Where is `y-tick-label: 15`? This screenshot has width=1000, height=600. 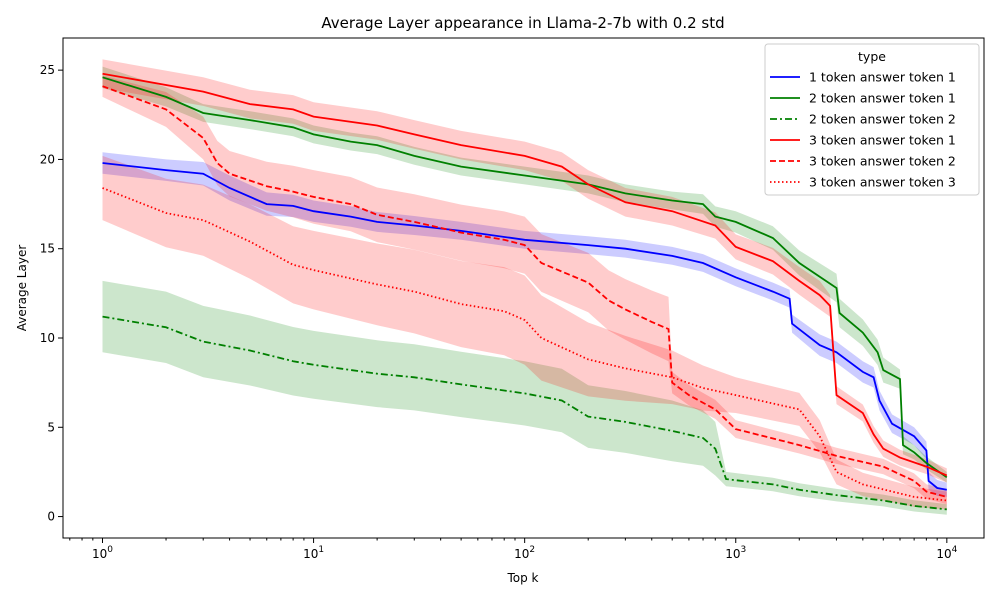 y-tick-label: 15 is located at coordinates (47, 249).